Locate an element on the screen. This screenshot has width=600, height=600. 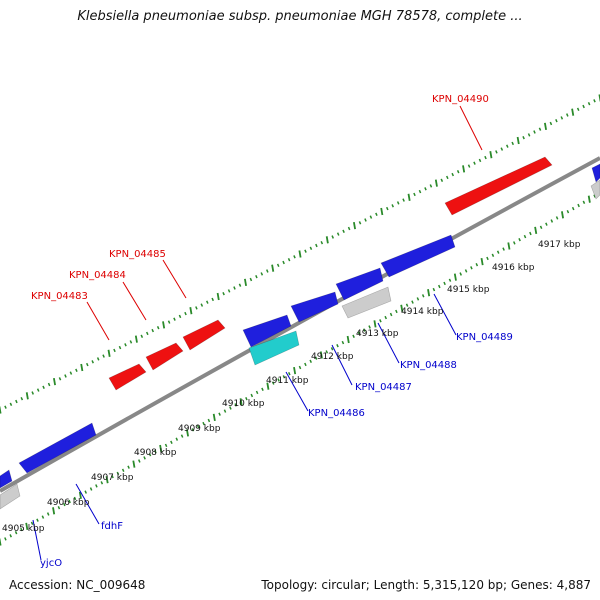
scale-label-4907: 4907 kbp is located at coordinates (112, 478).